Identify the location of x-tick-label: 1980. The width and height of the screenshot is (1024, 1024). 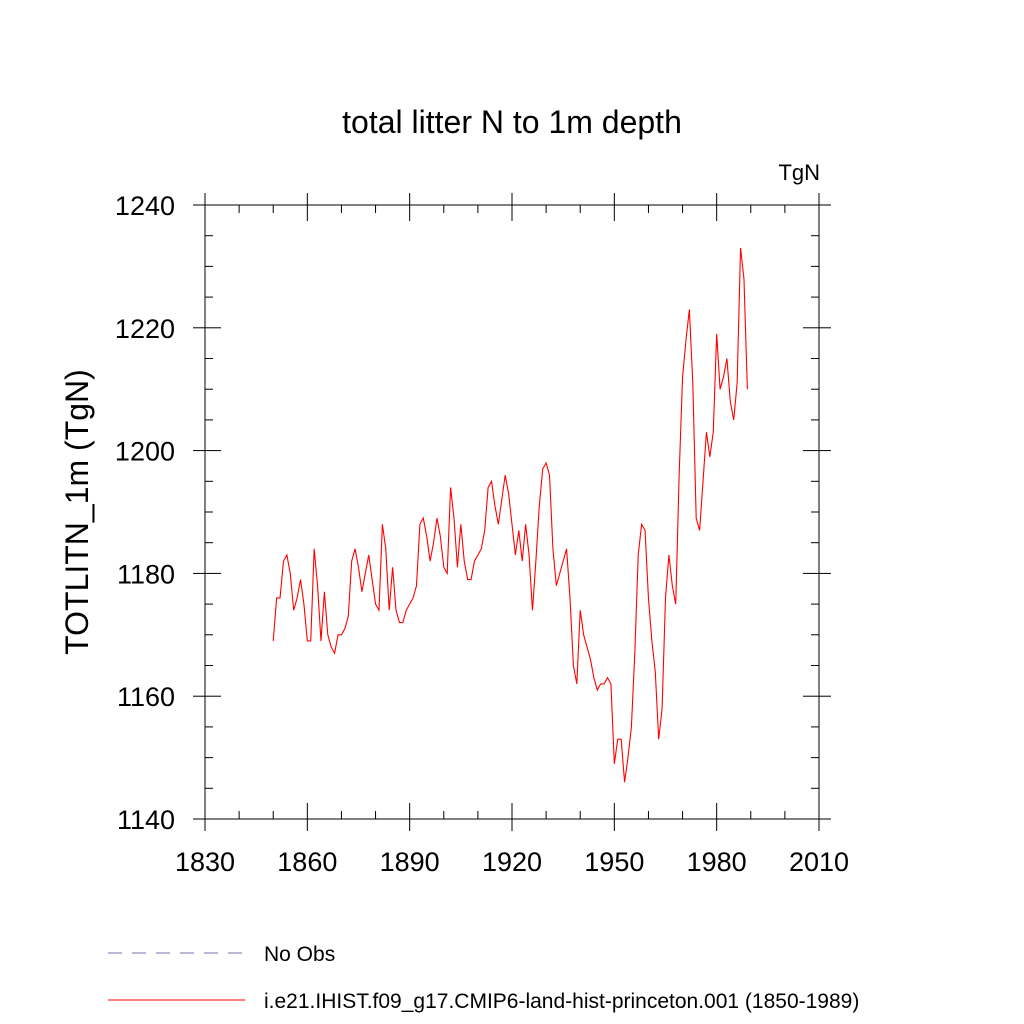
(717, 862).